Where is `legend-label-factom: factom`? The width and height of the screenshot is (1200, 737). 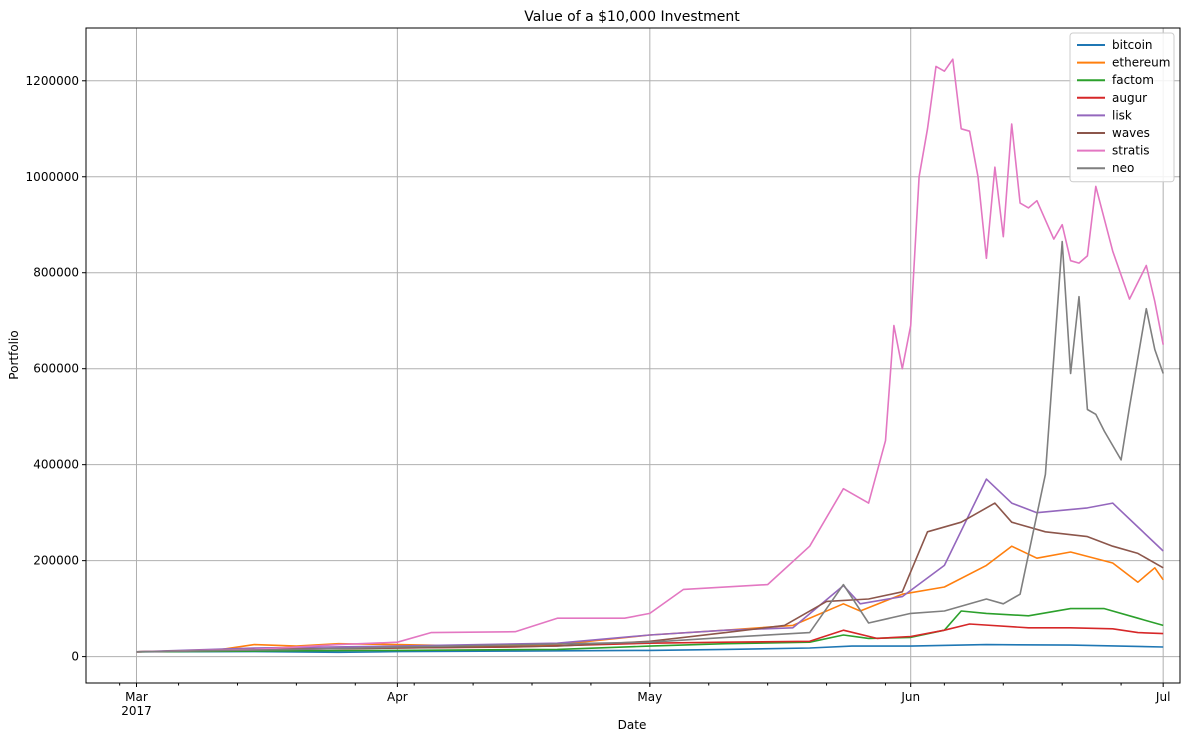 legend-label-factom: factom is located at coordinates (1133, 80).